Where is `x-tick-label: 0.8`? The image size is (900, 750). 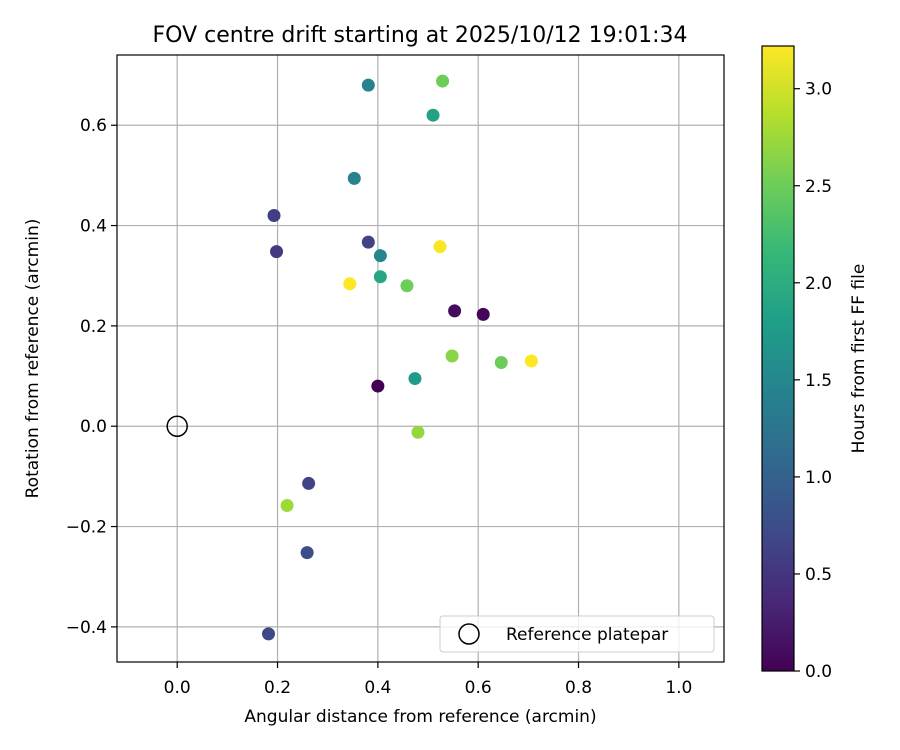
x-tick-label: 0.8 is located at coordinates (578, 688).